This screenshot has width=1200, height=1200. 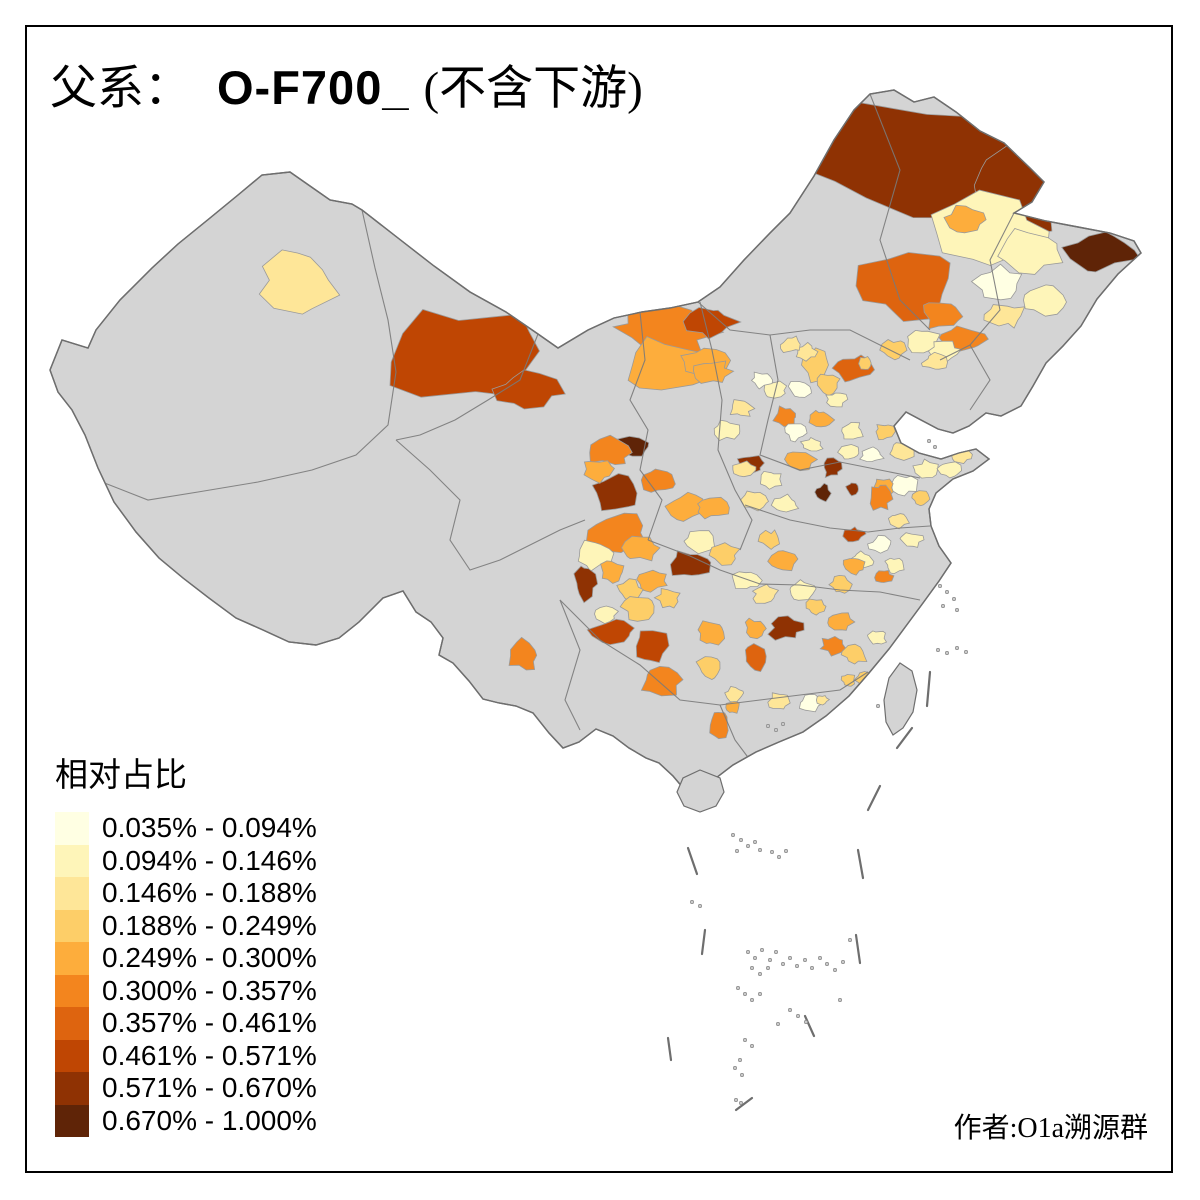 I want to click on legend-row: 0.461% - 0.571%, so click(x=186, y=1055).